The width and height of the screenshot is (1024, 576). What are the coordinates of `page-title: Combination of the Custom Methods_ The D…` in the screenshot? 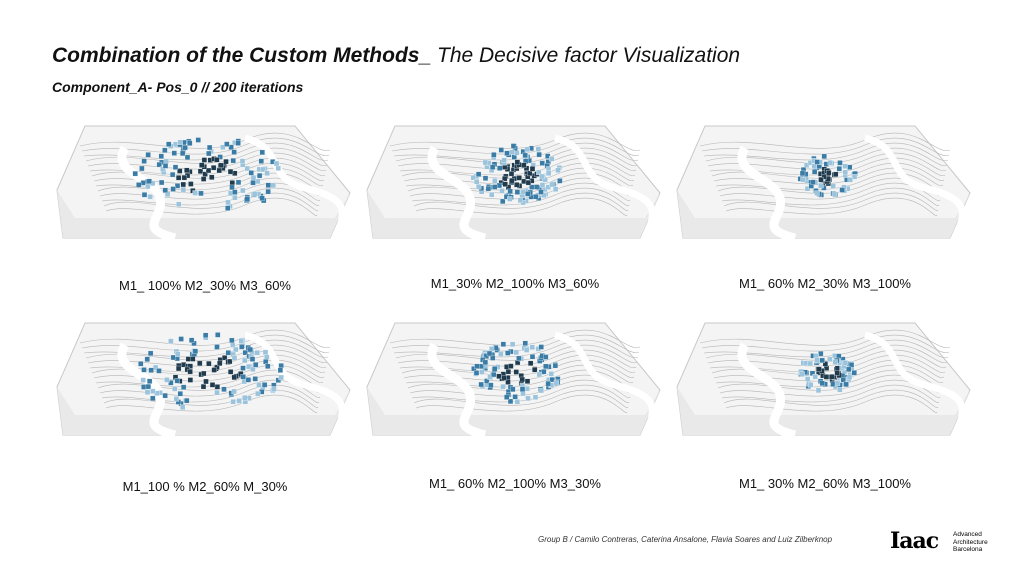 It's located at (396, 56).